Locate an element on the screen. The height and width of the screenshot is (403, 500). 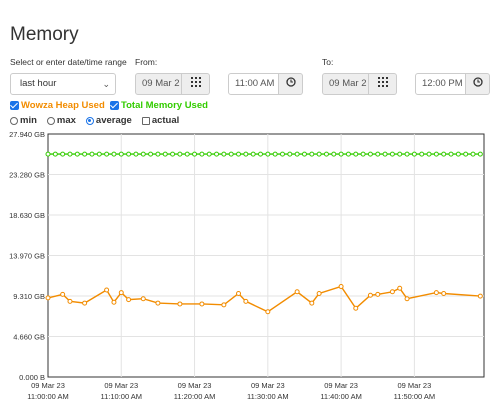
radio-selected-icon is located at coordinates (89, 120).